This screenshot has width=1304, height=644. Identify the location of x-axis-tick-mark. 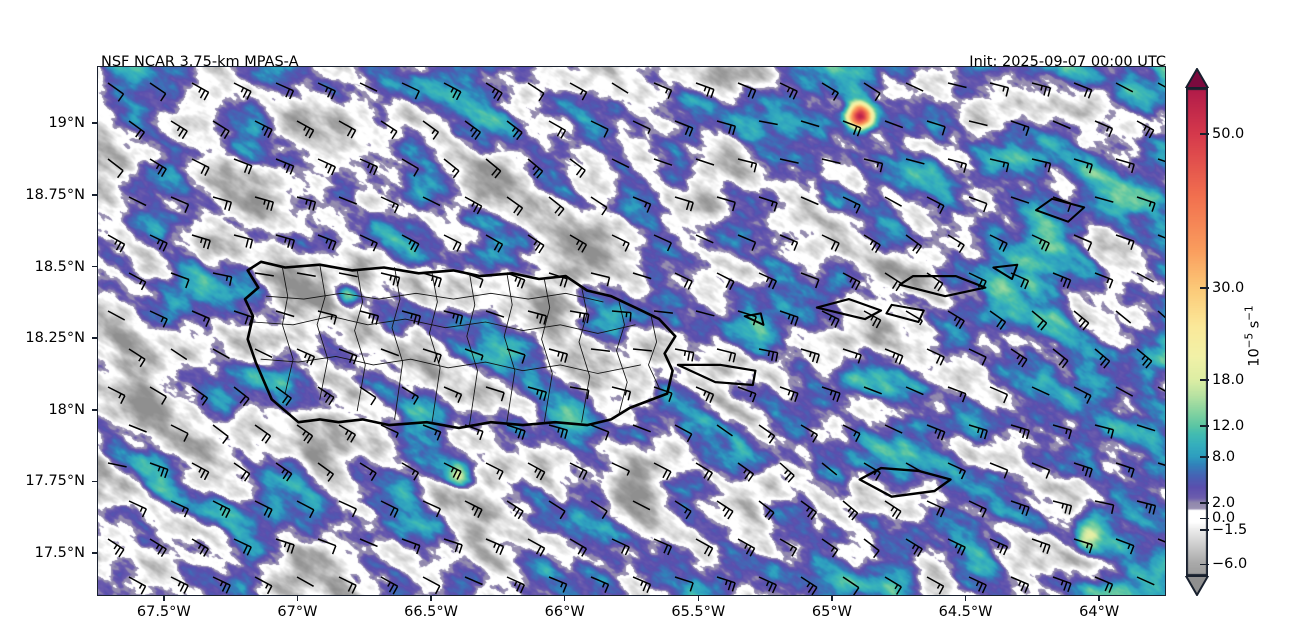
(1099, 598).